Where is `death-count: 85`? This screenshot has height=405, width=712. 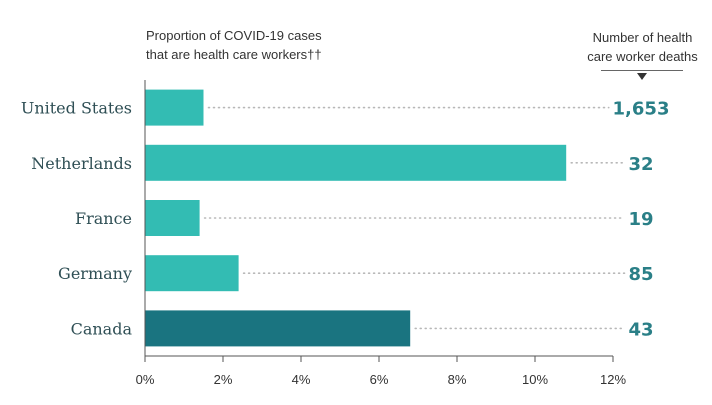
death-count: 85 is located at coordinates (640, 274).